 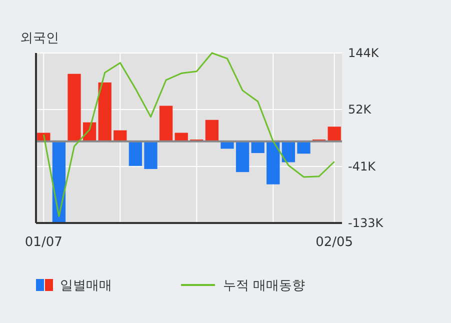 I want to click on y-tick-label: -133K, so click(x=366, y=223).